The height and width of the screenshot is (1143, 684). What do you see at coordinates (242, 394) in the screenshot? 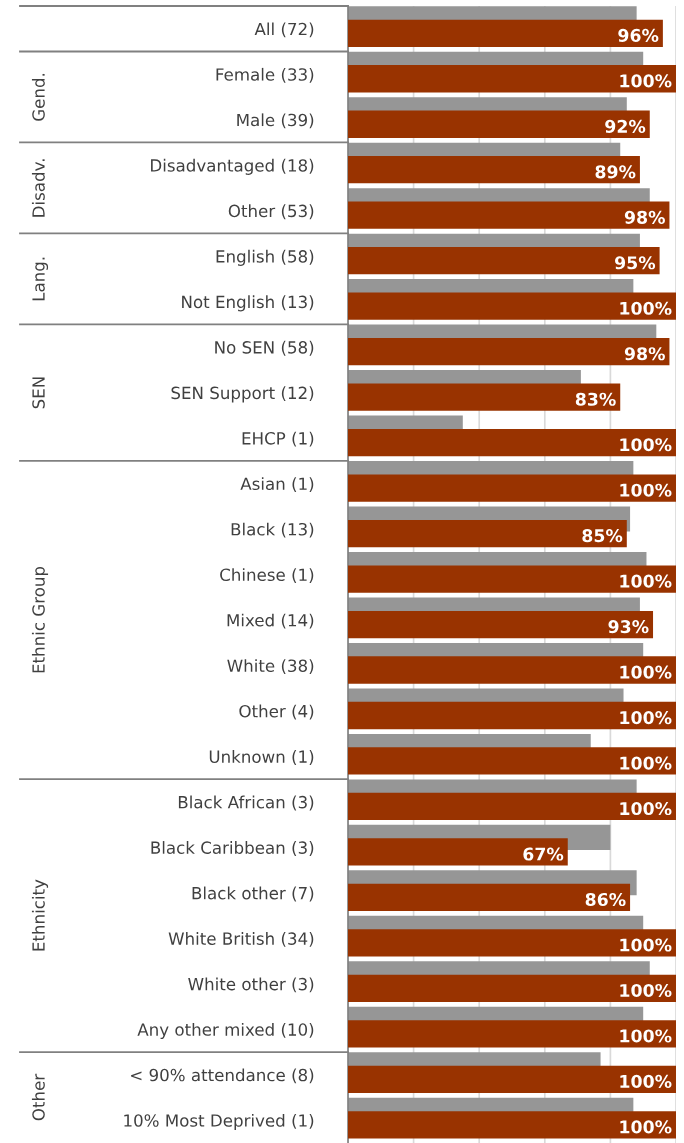
I see `y-tick-label: SEN Support (12)` at bounding box center [242, 394].